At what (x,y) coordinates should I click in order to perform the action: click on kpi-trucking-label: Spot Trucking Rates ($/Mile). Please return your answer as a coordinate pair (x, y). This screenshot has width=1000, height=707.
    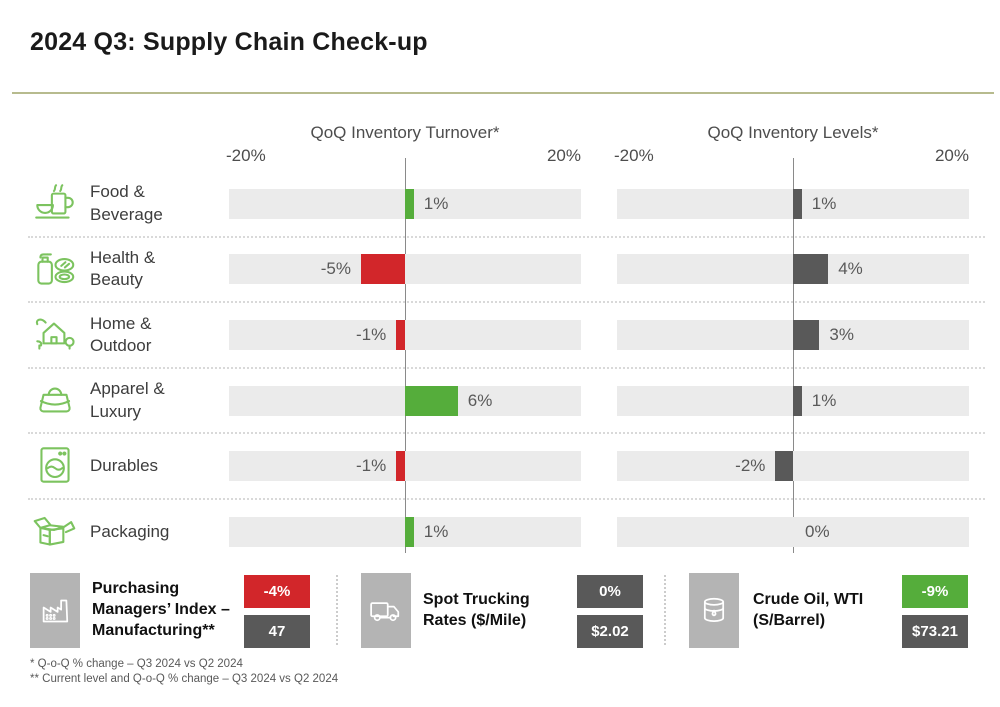
    Looking at the image, I should click on (476, 609).